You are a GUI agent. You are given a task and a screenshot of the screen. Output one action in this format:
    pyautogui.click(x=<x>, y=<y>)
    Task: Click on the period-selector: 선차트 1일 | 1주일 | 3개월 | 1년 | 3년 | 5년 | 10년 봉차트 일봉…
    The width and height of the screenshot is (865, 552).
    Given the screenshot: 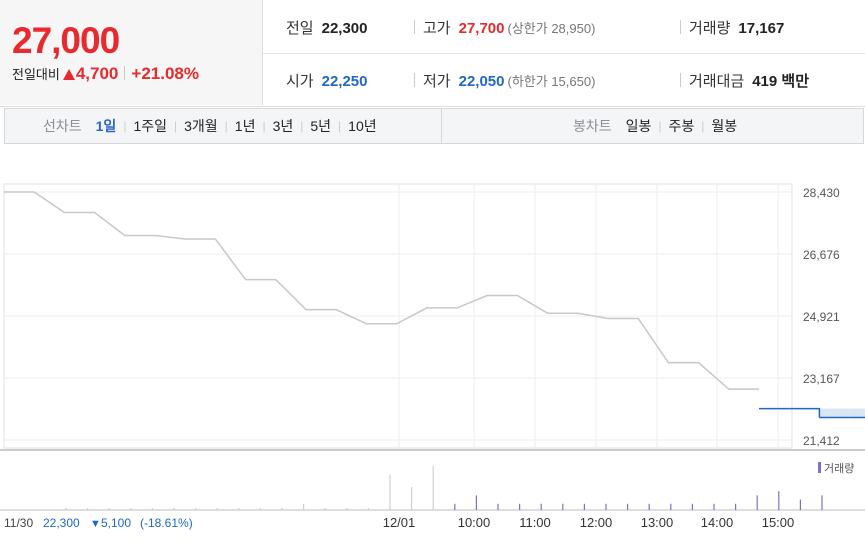 What is the action you would take?
    pyautogui.click(x=434, y=126)
    